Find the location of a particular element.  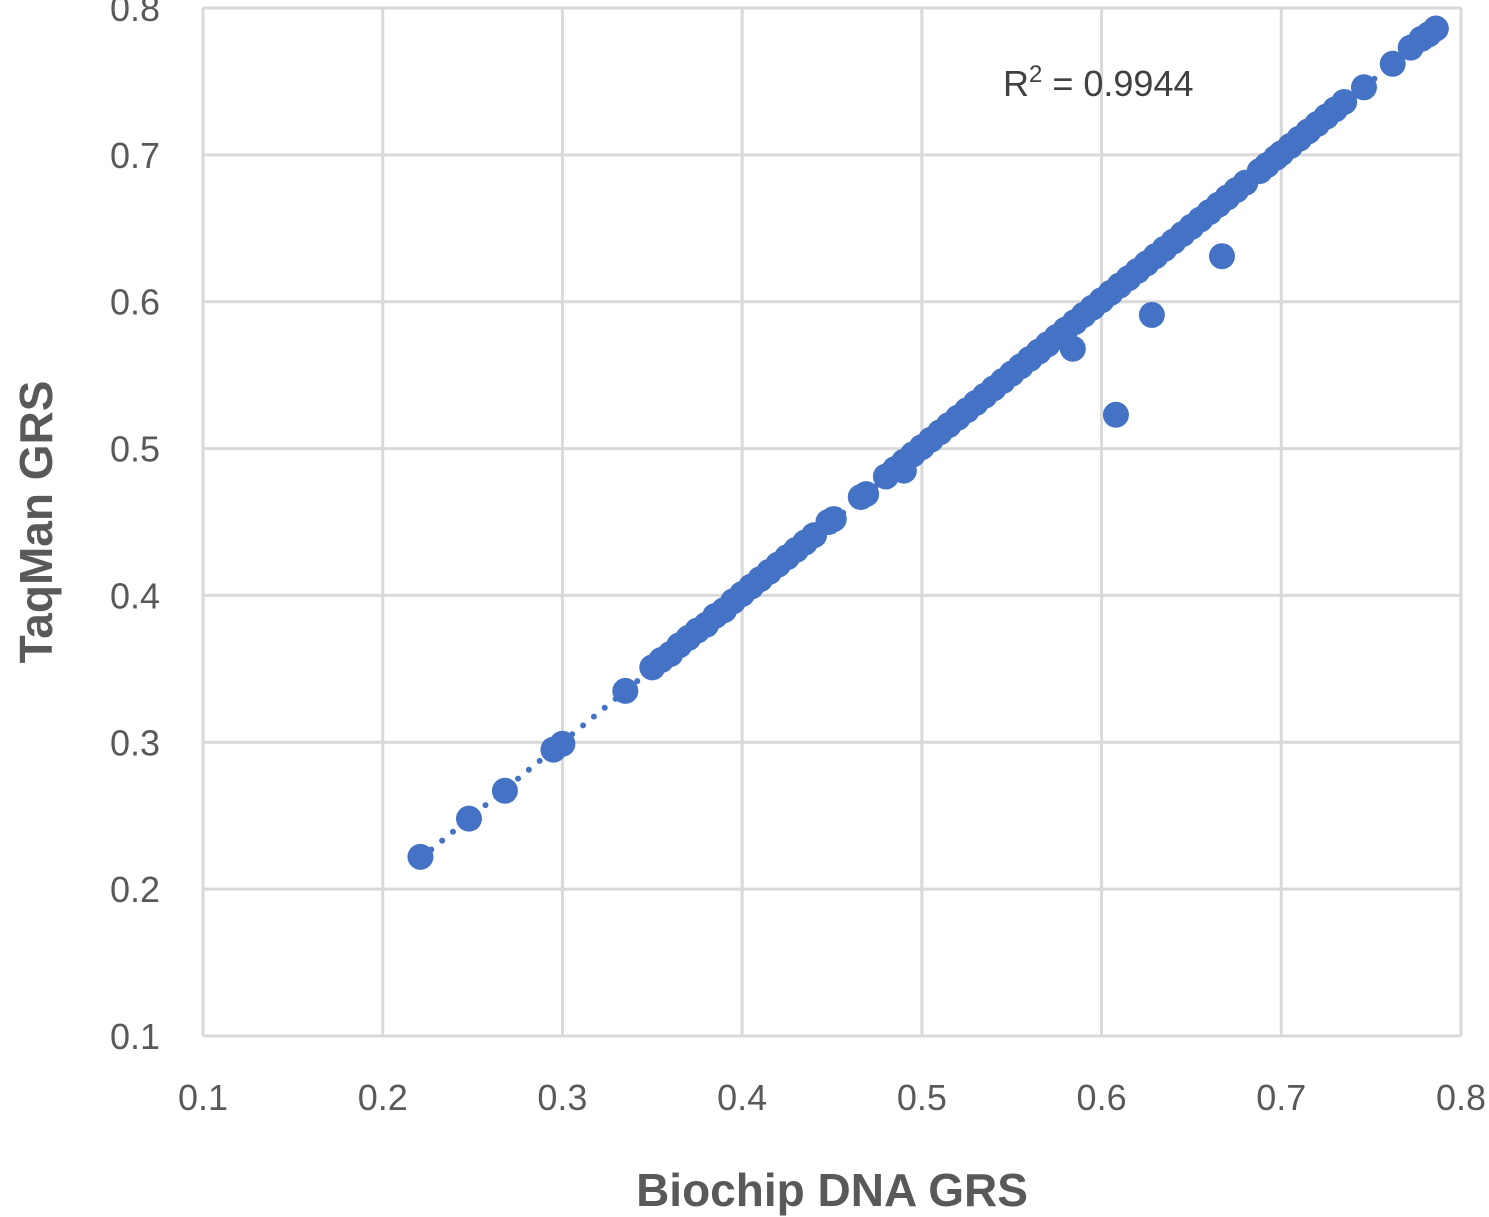

y-tick-label: 0.8 is located at coordinates (135, 14).